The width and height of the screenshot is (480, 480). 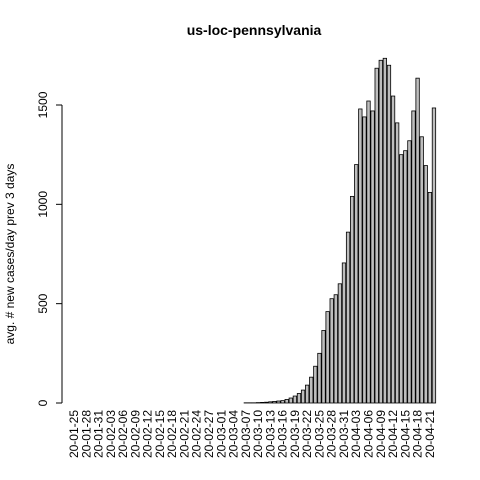 What do you see at coordinates (43, 303) in the screenshot?
I see `y-tick-label: 500` at bounding box center [43, 303].